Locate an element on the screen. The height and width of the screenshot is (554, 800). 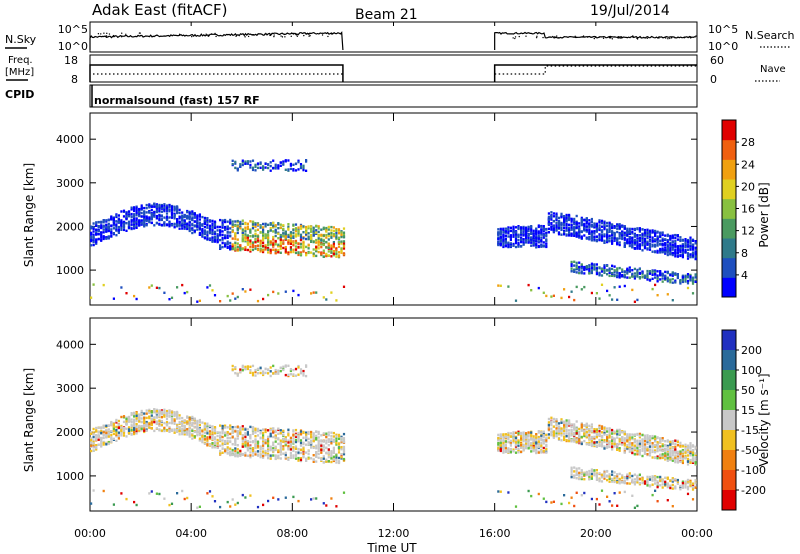
velocity-clutter-cell is located at coordinates (336, 506).